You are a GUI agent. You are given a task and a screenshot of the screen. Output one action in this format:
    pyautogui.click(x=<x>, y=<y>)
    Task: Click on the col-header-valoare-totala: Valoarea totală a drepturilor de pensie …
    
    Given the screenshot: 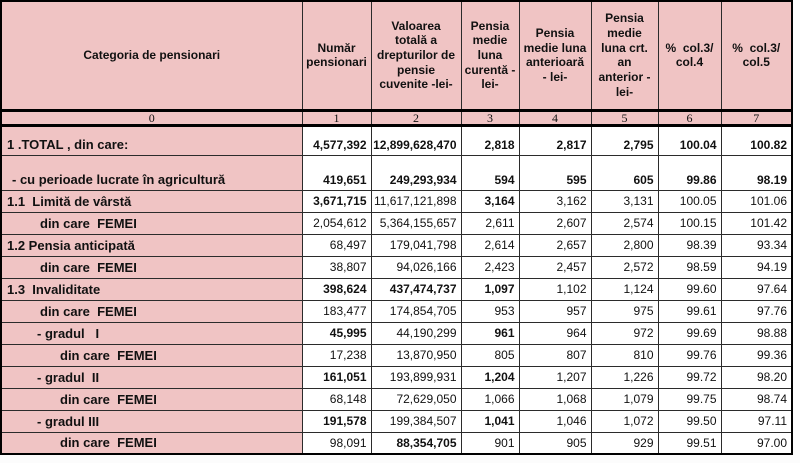 What is the action you would take?
    pyautogui.click(x=416, y=56)
    